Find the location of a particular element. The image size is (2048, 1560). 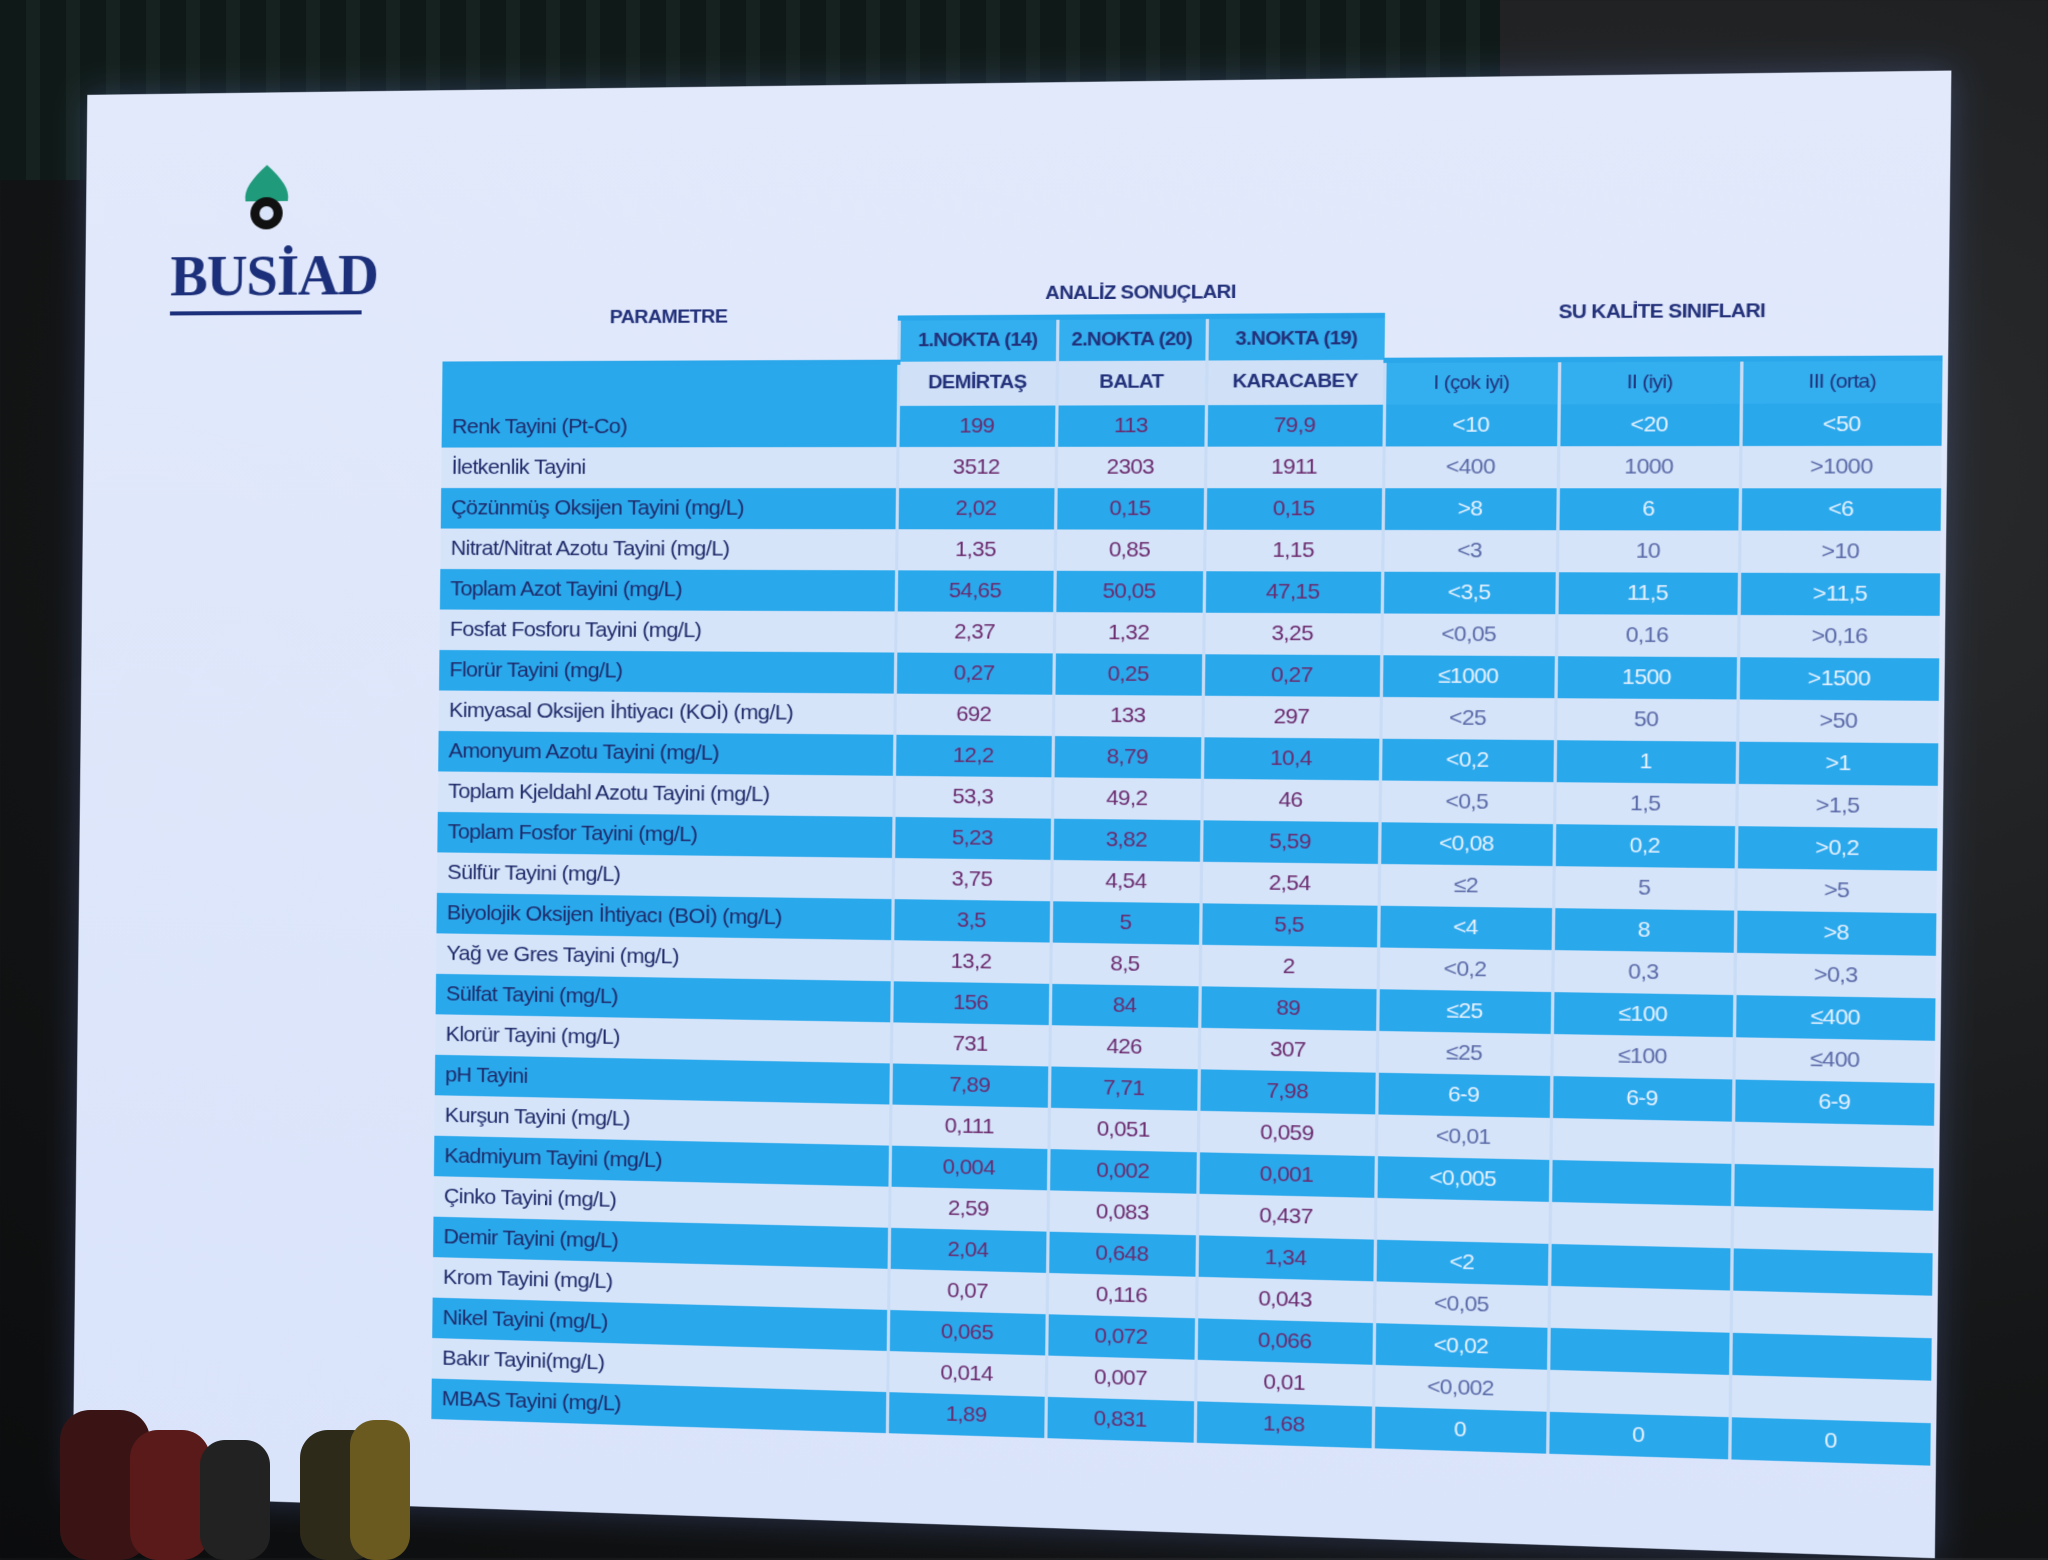

class-limit-cell: <400 is located at coordinates (1471, 466).